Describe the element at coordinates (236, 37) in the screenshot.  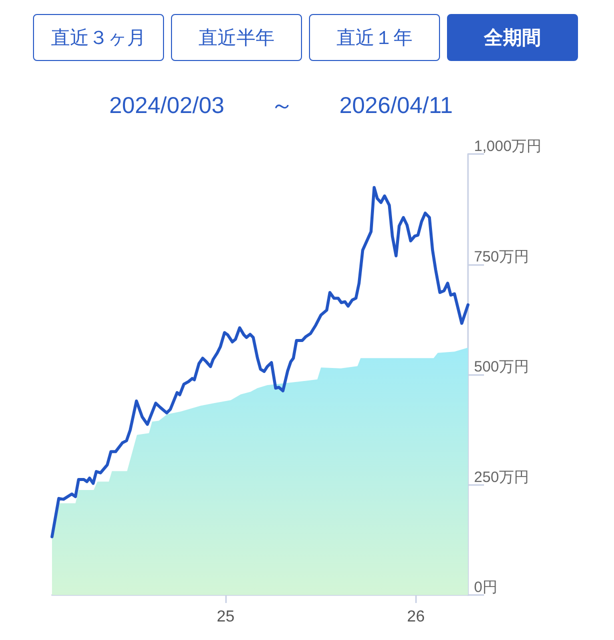
I see `text: 直近半年` at that location.